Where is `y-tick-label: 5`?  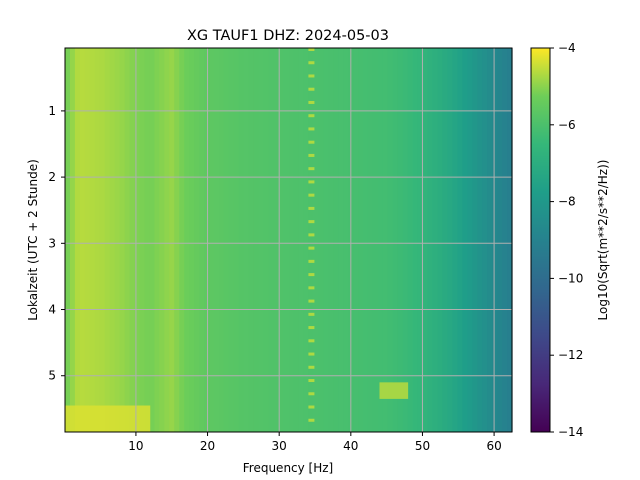
y-tick-label: 5 is located at coordinates (52, 376).